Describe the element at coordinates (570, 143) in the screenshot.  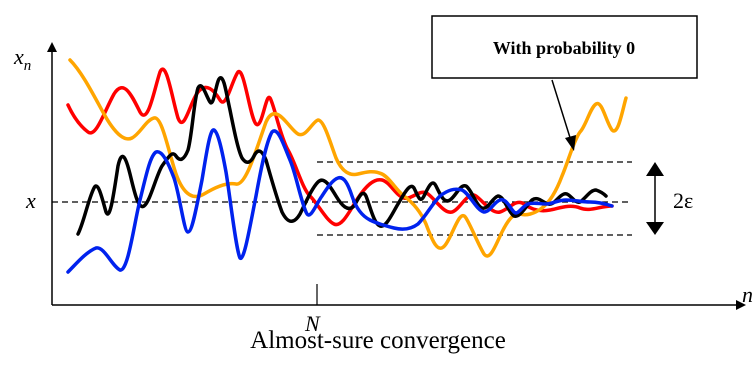
I see `callout-pointer-head` at that location.